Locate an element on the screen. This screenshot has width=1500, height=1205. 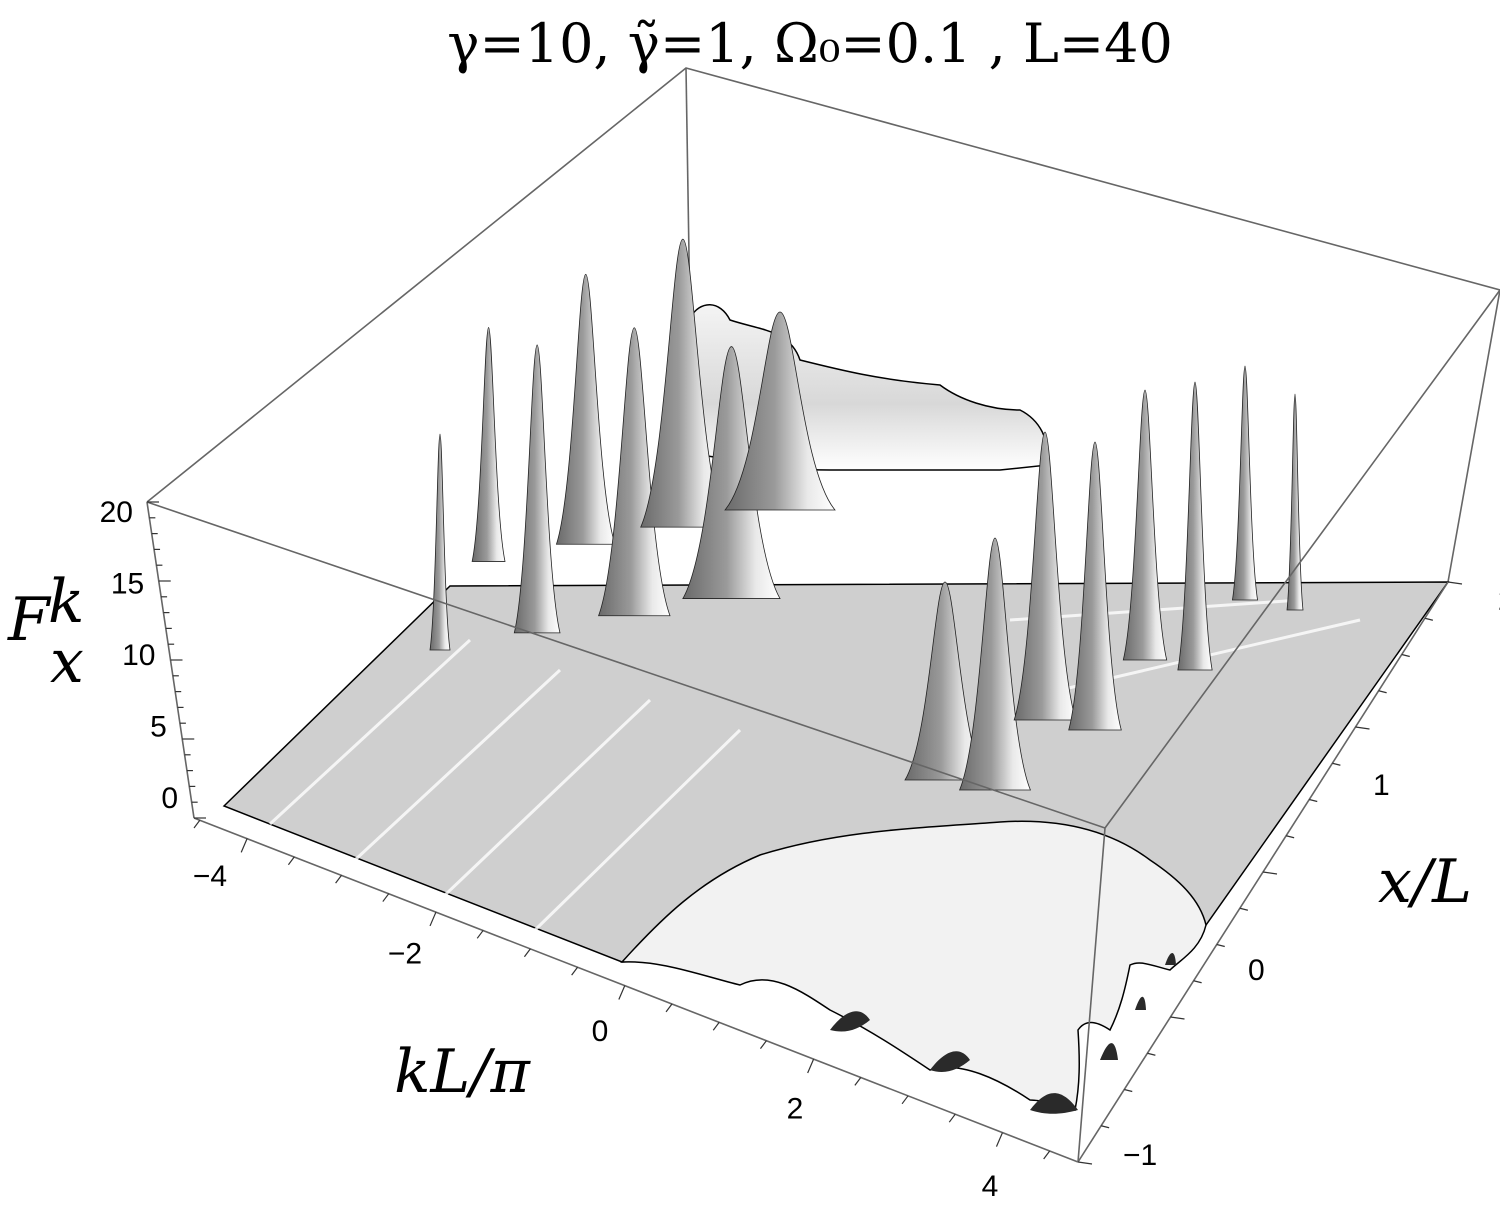
y-tick-label: 1 is located at coordinates (1381, 785).